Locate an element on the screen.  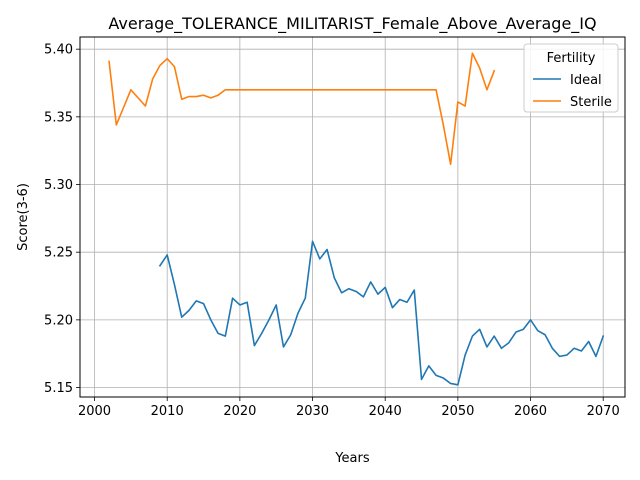
legend-entries: Ideal Sterile is located at coordinates (572, 91).